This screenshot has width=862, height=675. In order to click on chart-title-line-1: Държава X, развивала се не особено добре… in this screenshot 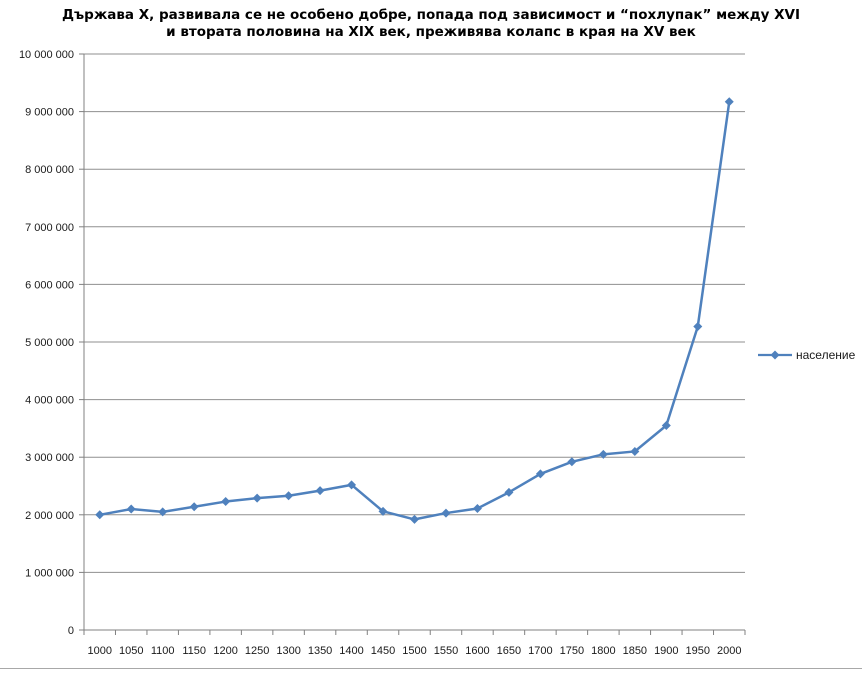, I will do `click(431, 15)`.